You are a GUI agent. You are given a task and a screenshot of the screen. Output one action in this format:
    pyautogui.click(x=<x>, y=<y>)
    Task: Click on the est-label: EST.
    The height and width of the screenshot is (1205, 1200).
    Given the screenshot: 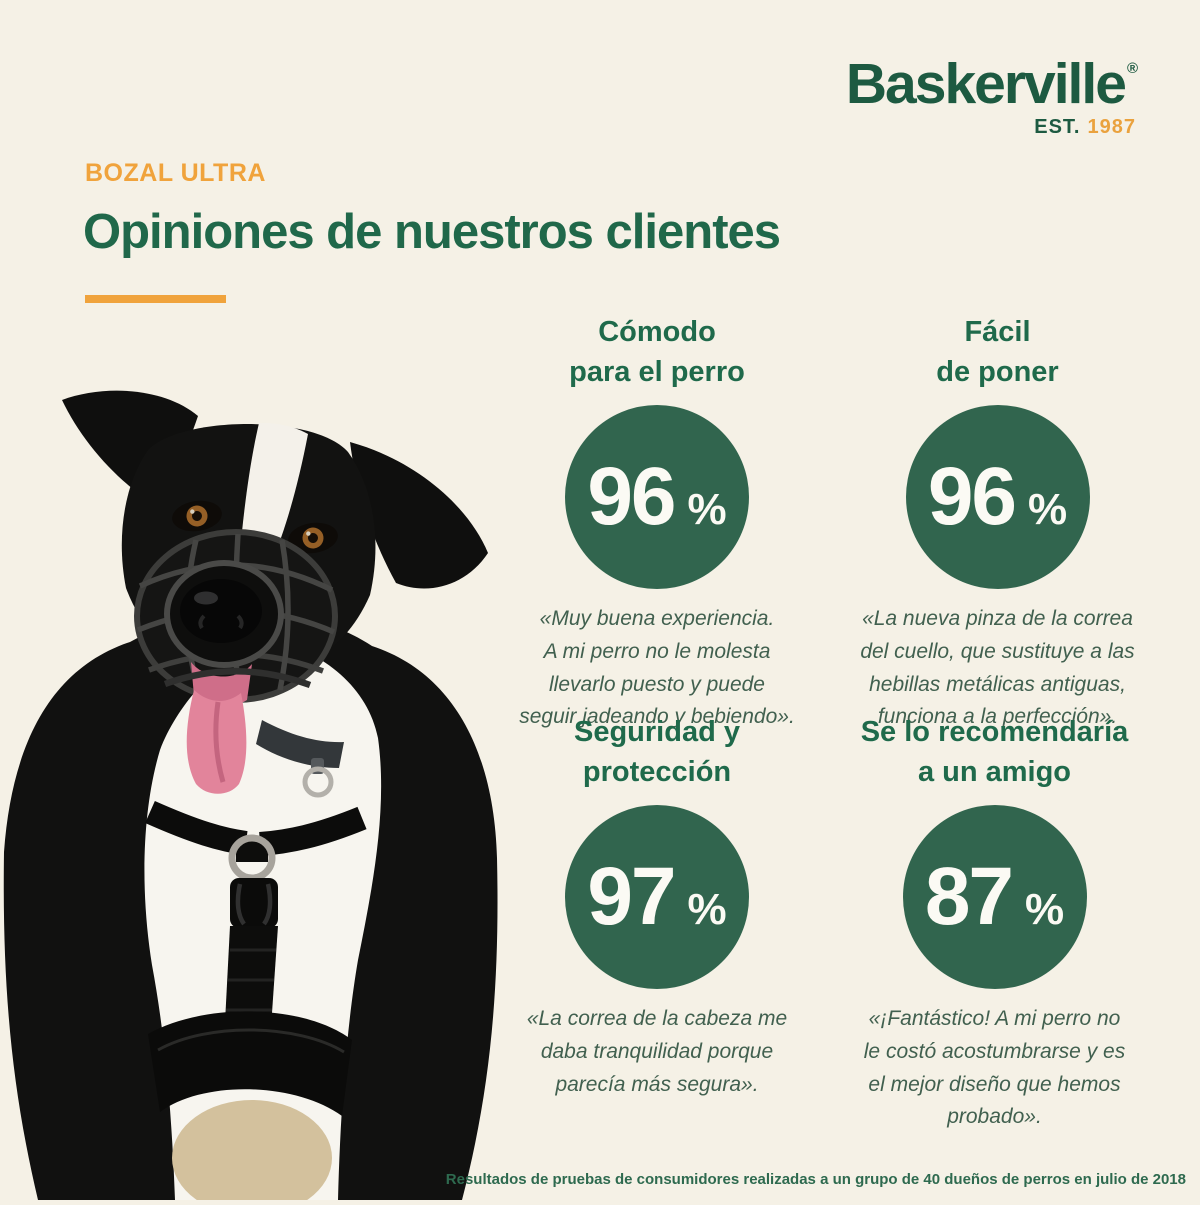 What is the action you would take?
    pyautogui.click(x=1057, y=127)
    